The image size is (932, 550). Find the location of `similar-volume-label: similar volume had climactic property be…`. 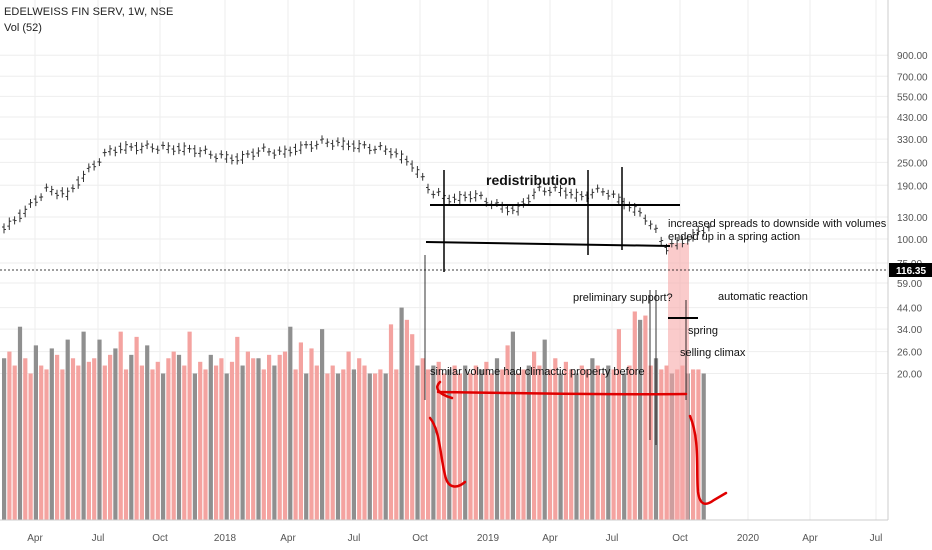

similar-volume-label: similar volume had climactic property be… is located at coordinates (537, 372).